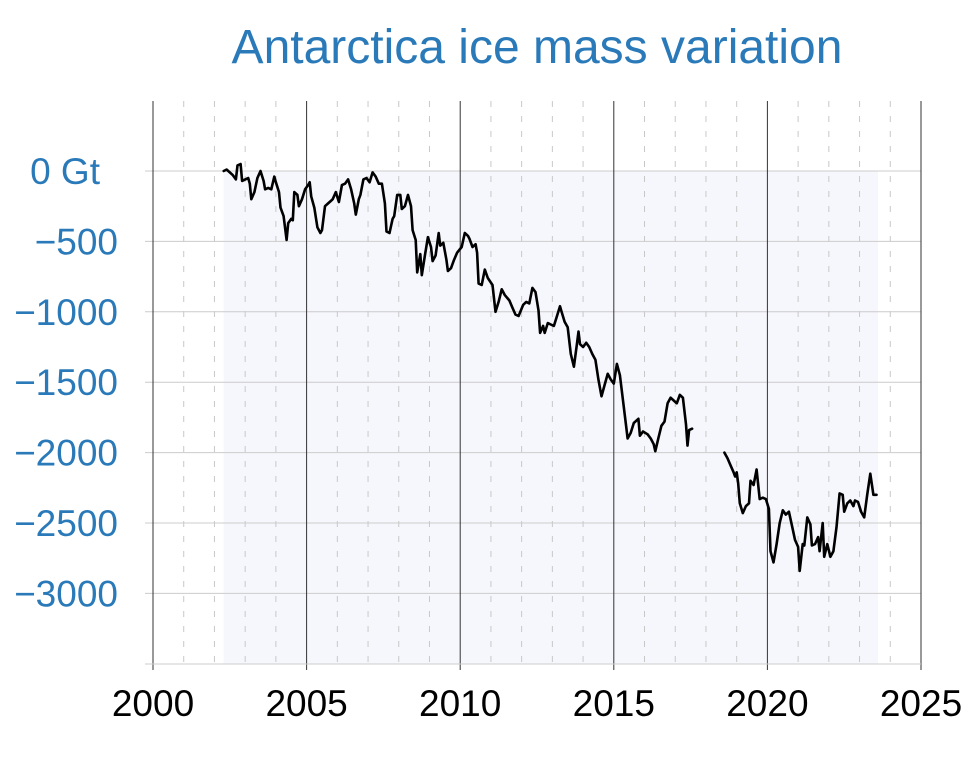  Describe the element at coordinates (537, 47) in the screenshot. I see `chart-title: Antarctica ice mass variation` at that location.